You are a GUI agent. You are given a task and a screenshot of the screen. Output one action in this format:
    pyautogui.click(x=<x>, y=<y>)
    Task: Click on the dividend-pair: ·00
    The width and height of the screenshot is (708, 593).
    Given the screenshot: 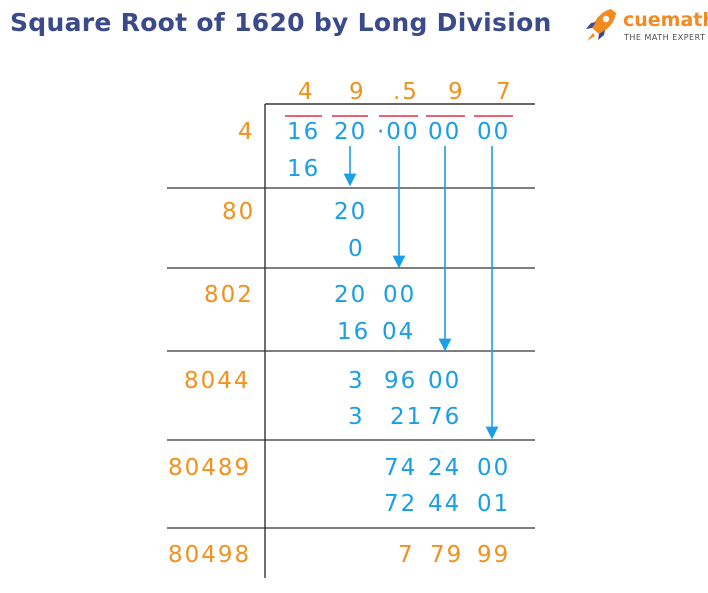 What is the action you would take?
    pyautogui.click(x=398, y=132)
    